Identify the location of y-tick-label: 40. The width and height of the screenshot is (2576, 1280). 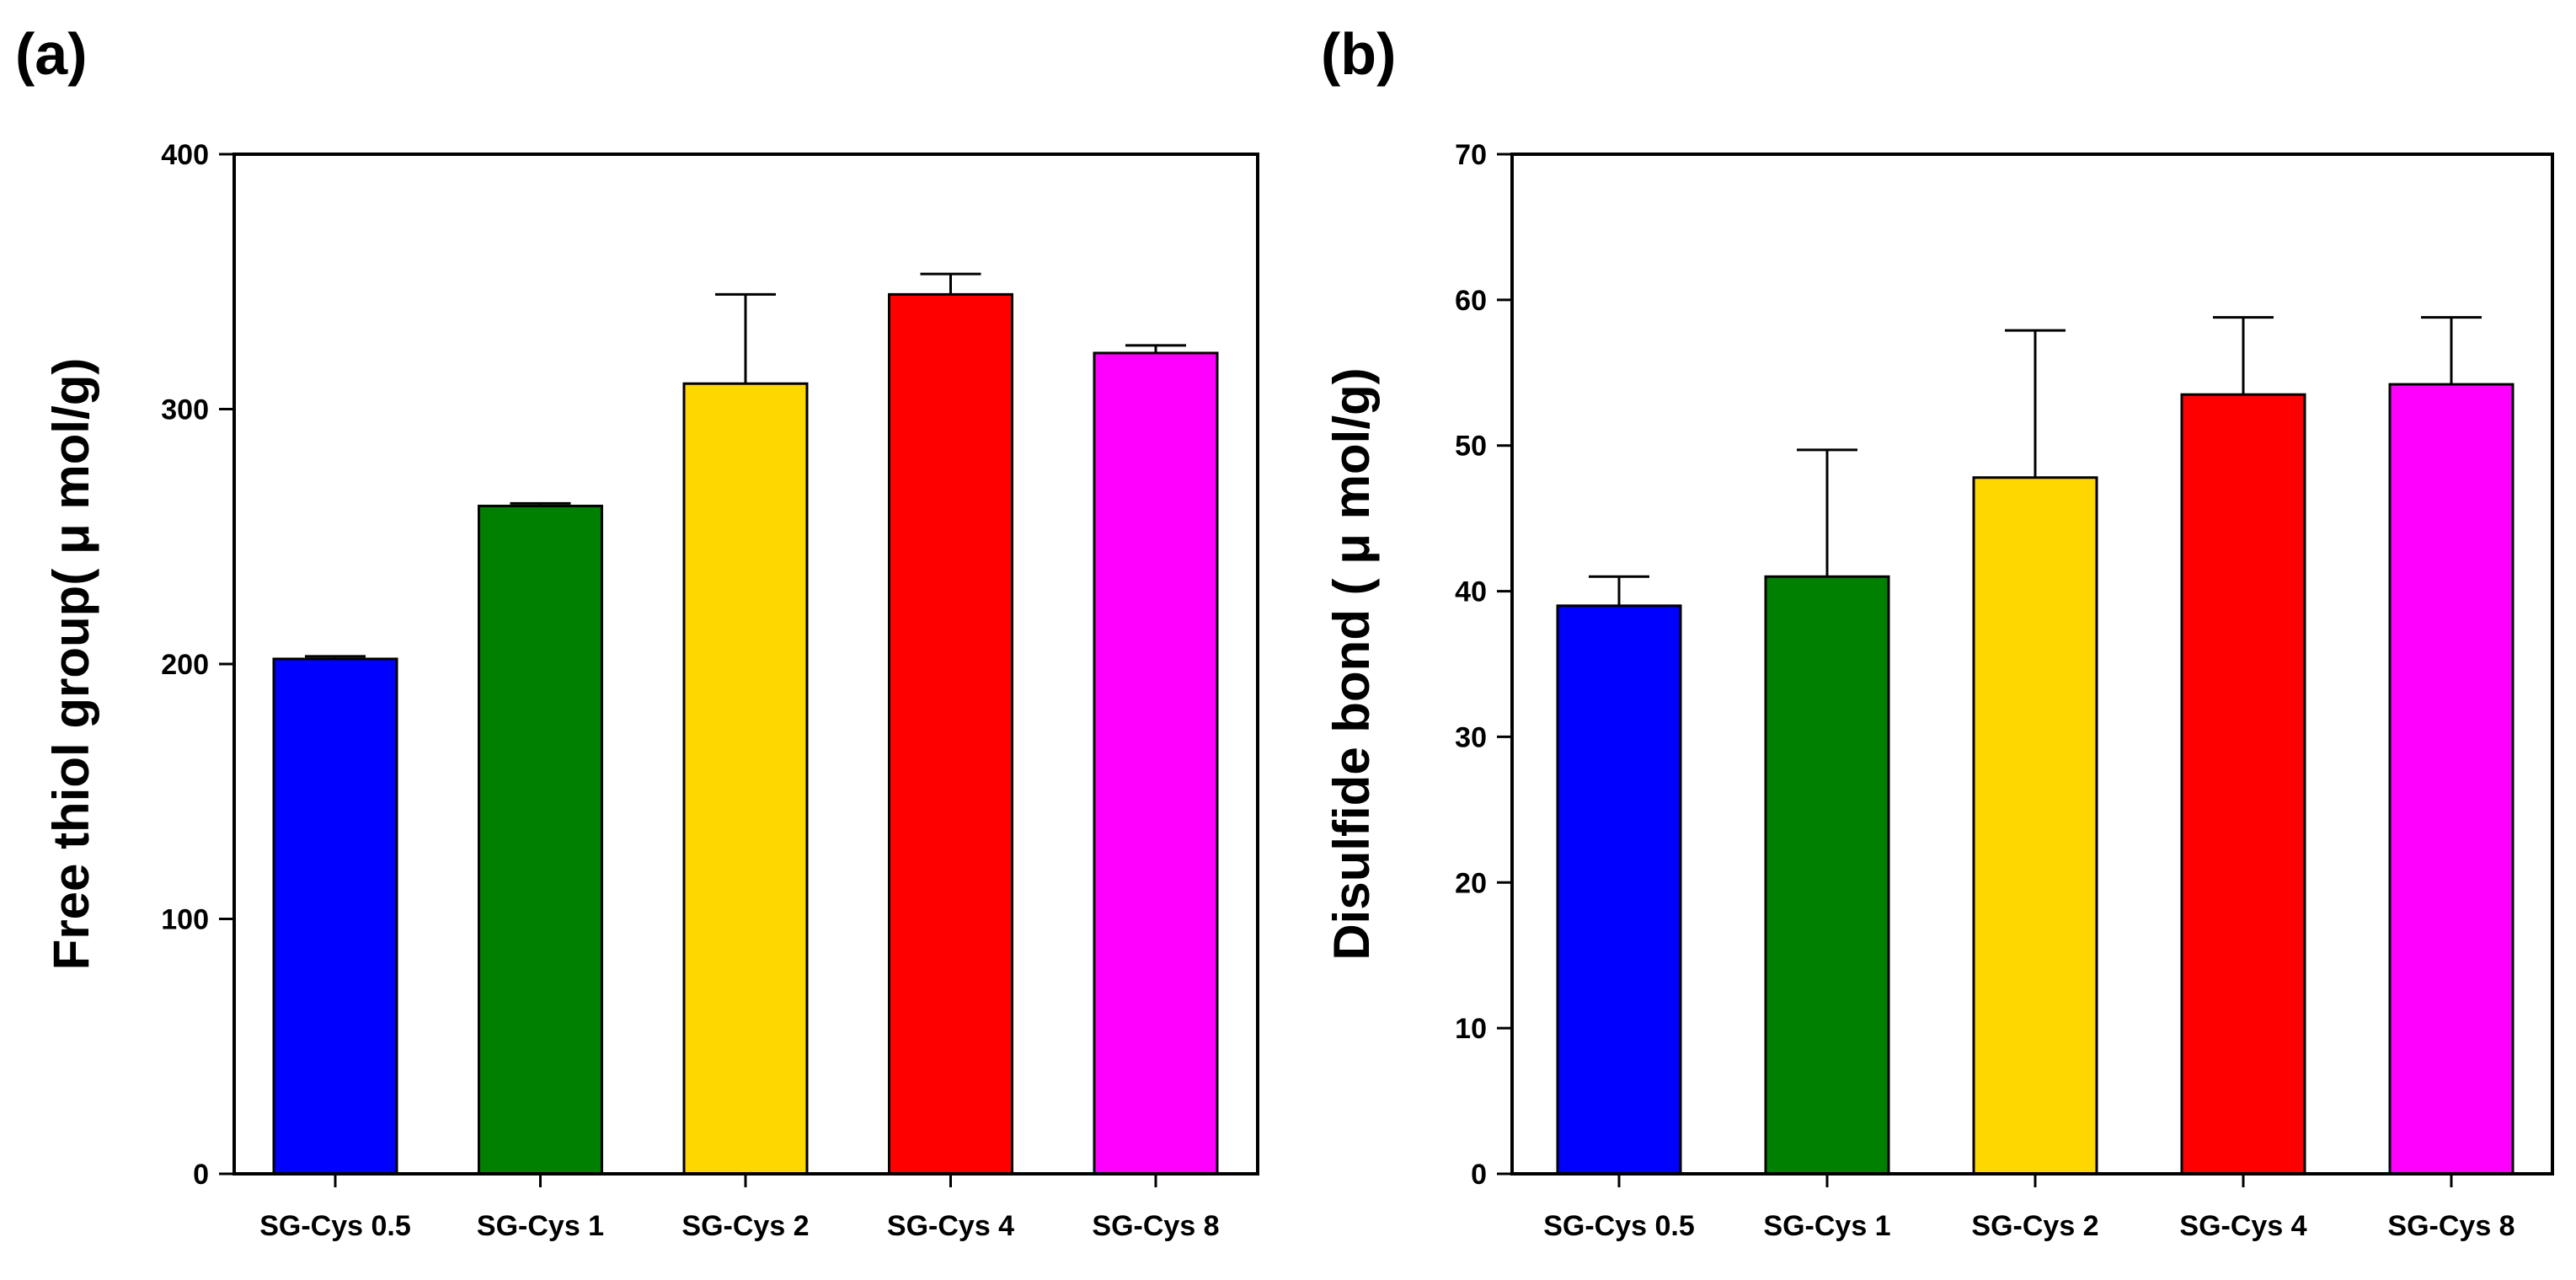
(1471, 592).